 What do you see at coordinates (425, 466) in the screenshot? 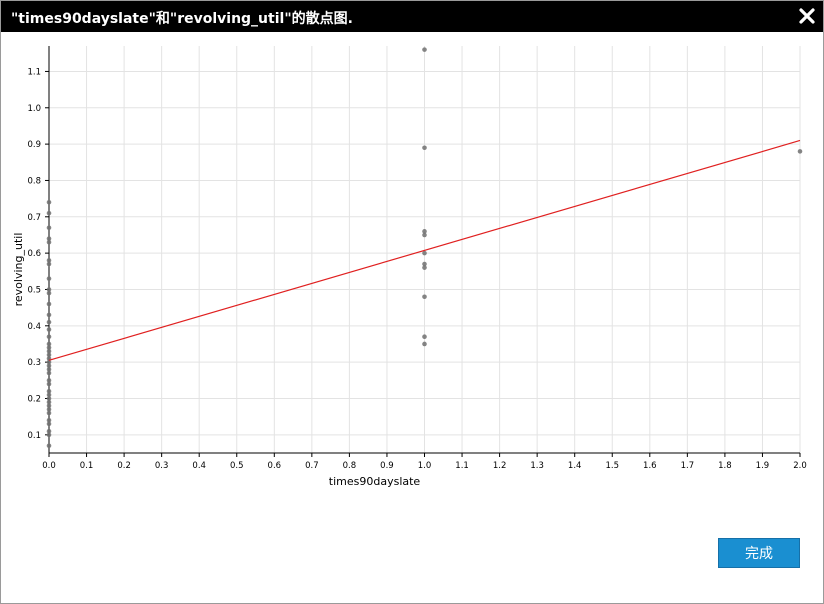
I see `x-tick-label: 1.0` at bounding box center [425, 466].